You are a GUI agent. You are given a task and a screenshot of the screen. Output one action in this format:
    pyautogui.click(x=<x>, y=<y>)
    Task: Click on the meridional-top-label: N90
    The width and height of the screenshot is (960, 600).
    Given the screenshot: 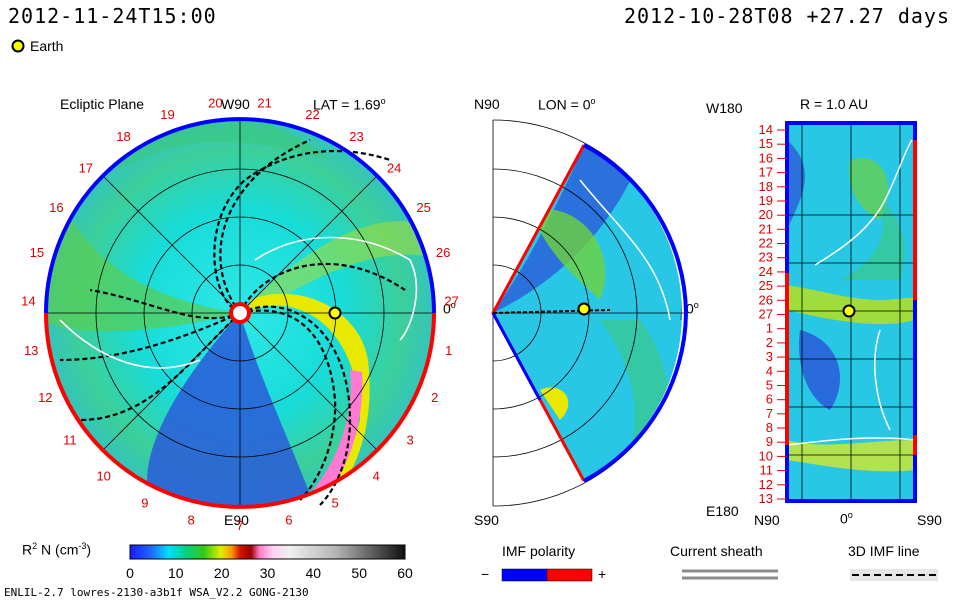 What is the action you would take?
    pyautogui.click(x=487, y=104)
    